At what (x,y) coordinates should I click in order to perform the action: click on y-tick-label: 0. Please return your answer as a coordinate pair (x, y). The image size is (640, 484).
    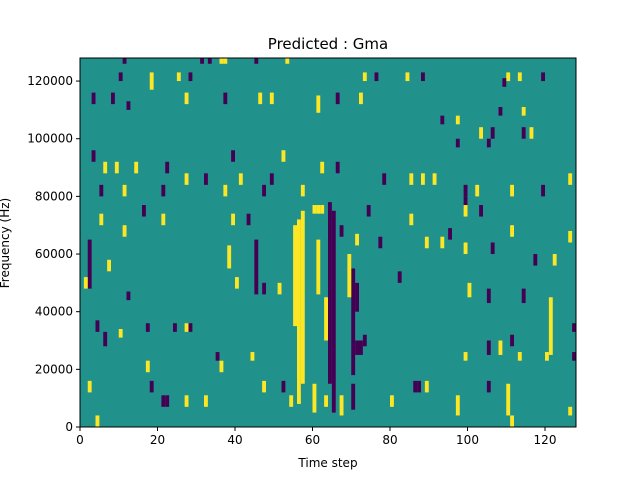
    Looking at the image, I should click on (69, 427).